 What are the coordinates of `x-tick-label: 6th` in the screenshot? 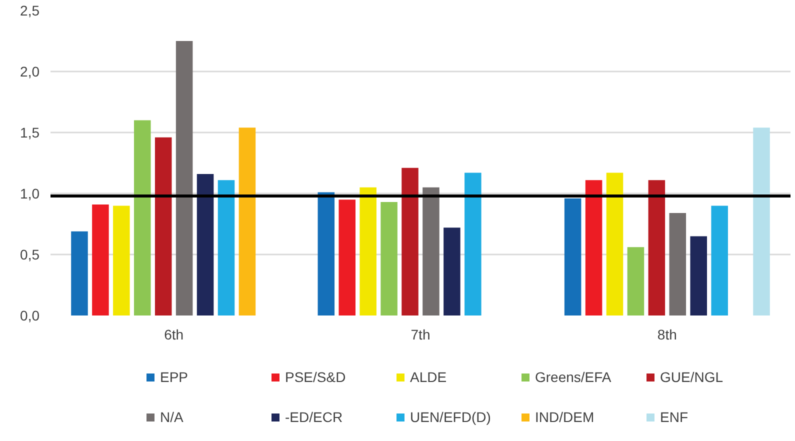 It's located at (174, 334).